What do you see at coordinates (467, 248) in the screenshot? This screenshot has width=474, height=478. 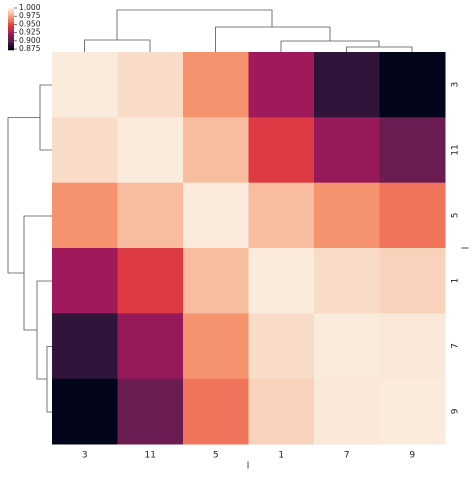 I see `y-axis-label: l` at bounding box center [467, 248].